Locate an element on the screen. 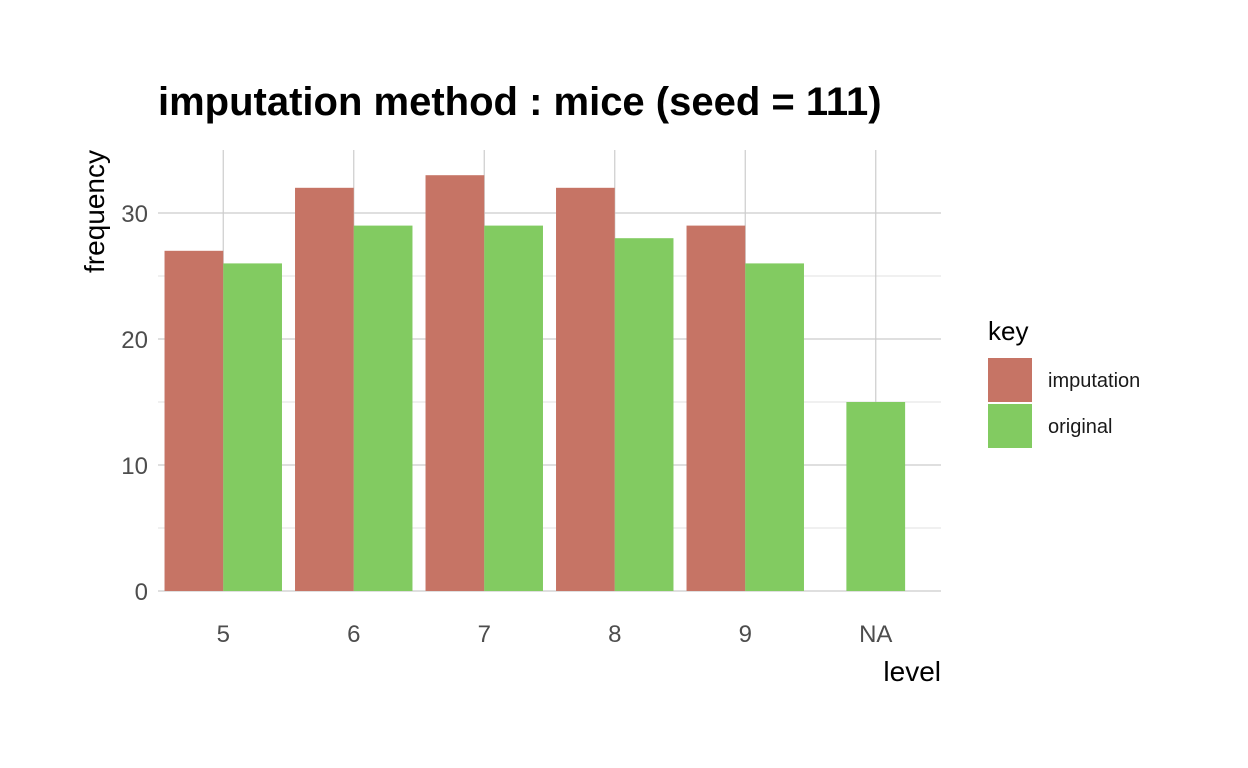 Image resolution: width=1248 pixels, height=768 pixels. x-tick-label: 6 is located at coordinates (353, 634).